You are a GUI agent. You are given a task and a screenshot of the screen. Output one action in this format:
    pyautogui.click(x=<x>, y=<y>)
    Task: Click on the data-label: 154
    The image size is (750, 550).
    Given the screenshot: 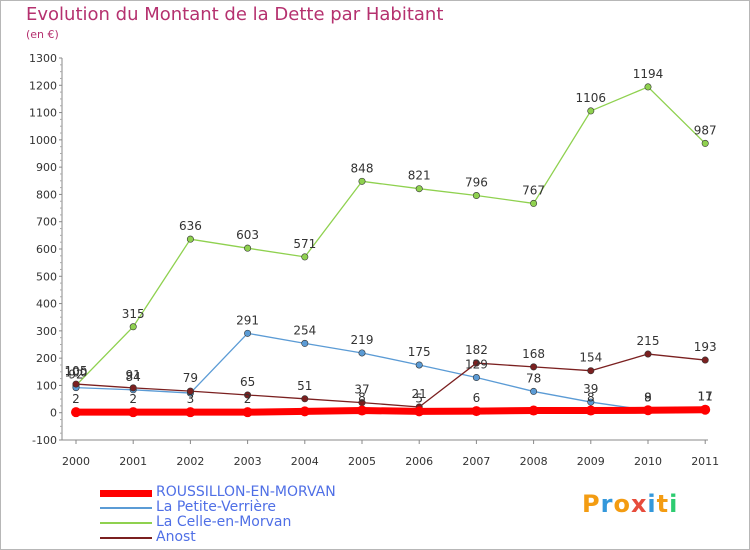 What is the action you would take?
    pyautogui.click(x=590, y=358)
    